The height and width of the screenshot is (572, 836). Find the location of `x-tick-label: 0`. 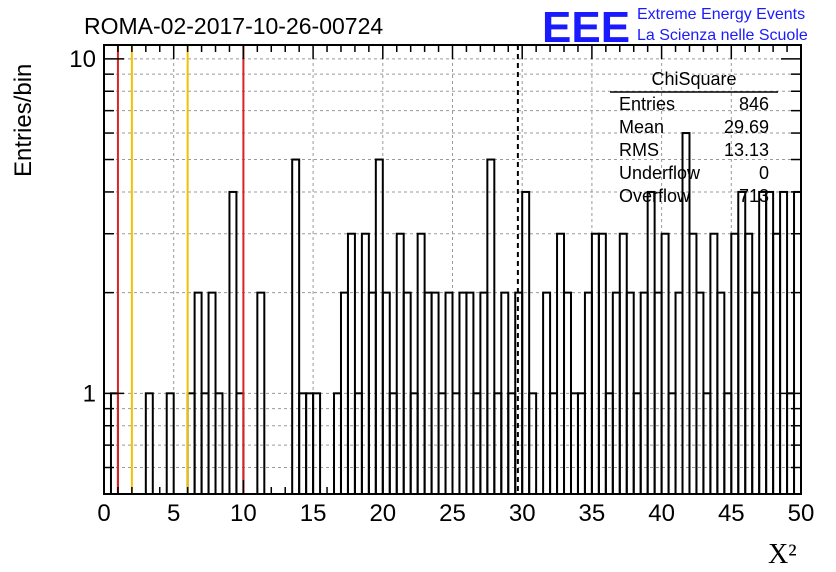

x-tick-label: 0 is located at coordinates (103, 513).